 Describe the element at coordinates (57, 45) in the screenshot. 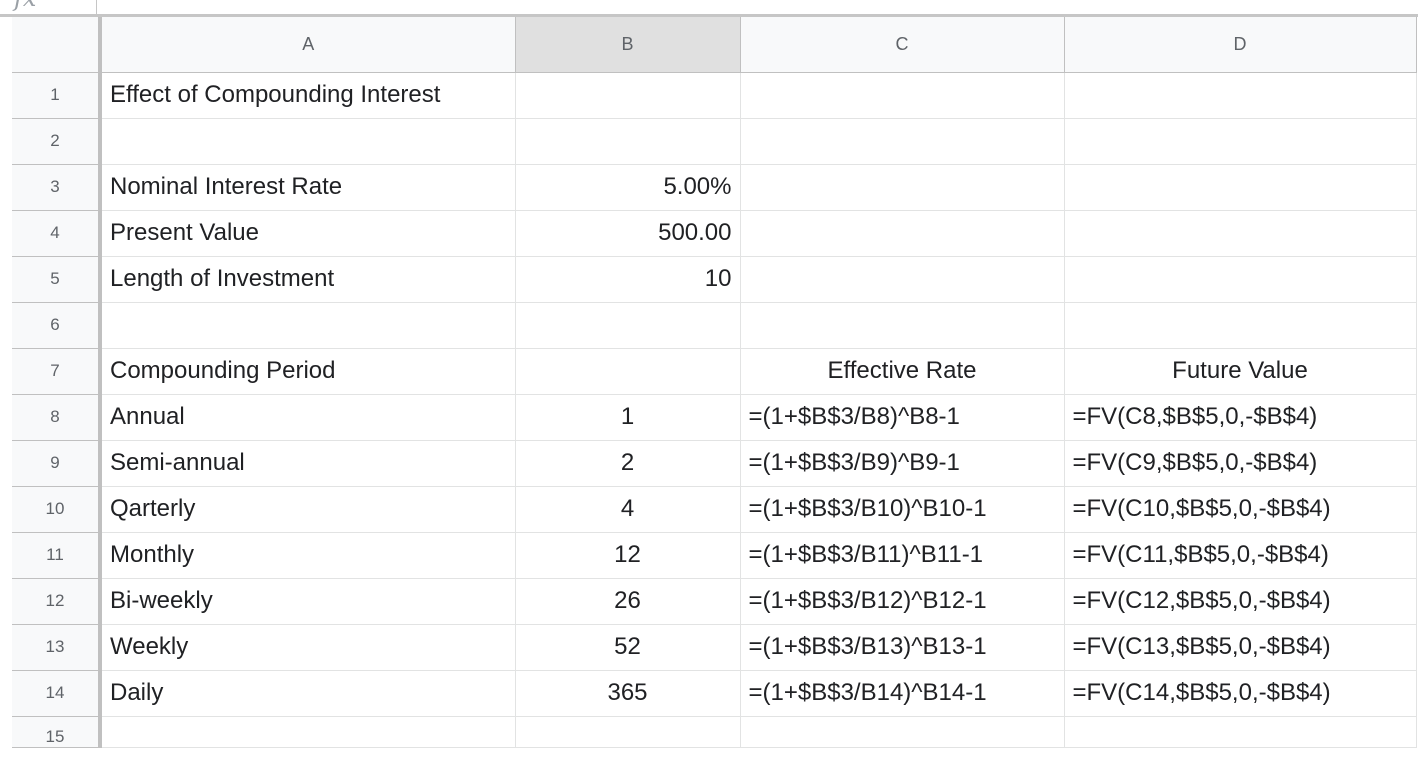

I see `select-all-corner` at that location.